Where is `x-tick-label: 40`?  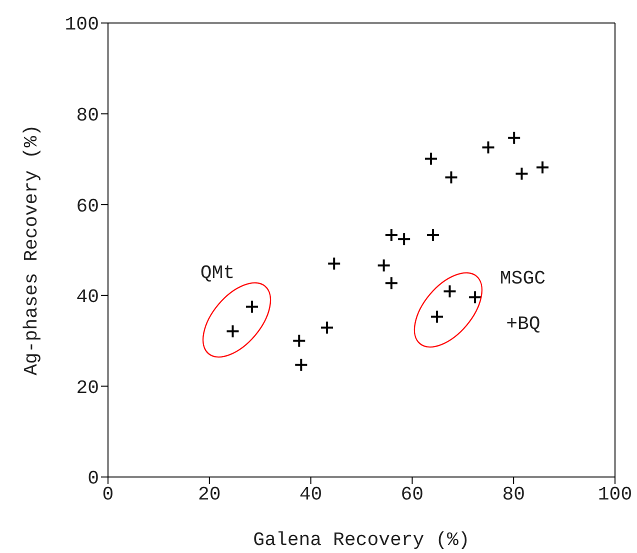
x-tick-label: 40 is located at coordinates (310, 494).